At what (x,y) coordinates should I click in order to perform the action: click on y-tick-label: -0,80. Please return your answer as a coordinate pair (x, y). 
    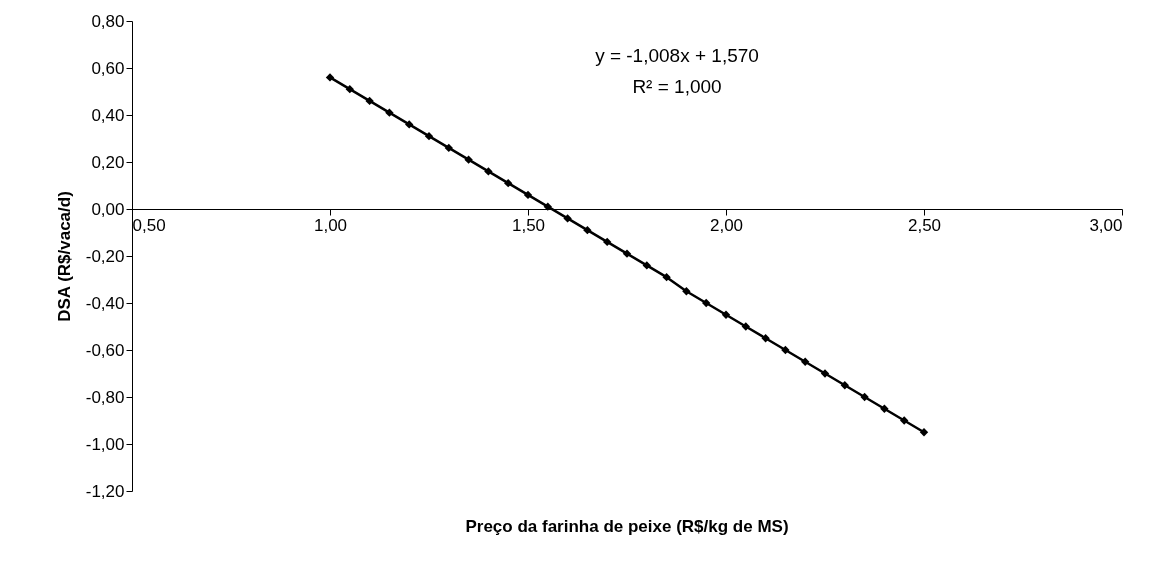
    Looking at the image, I should click on (105, 397).